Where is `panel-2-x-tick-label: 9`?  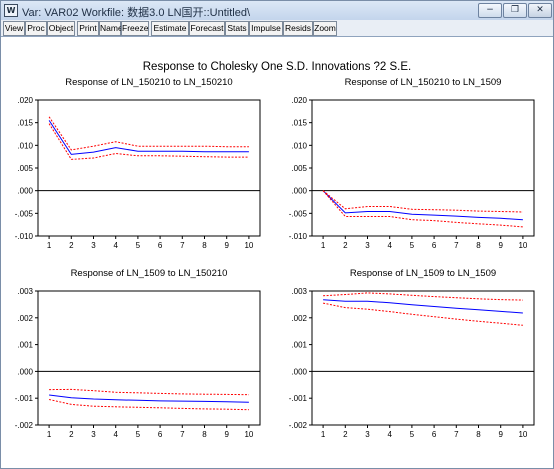 panel-2-x-tick-label: 9 is located at coordinates (500, 245).